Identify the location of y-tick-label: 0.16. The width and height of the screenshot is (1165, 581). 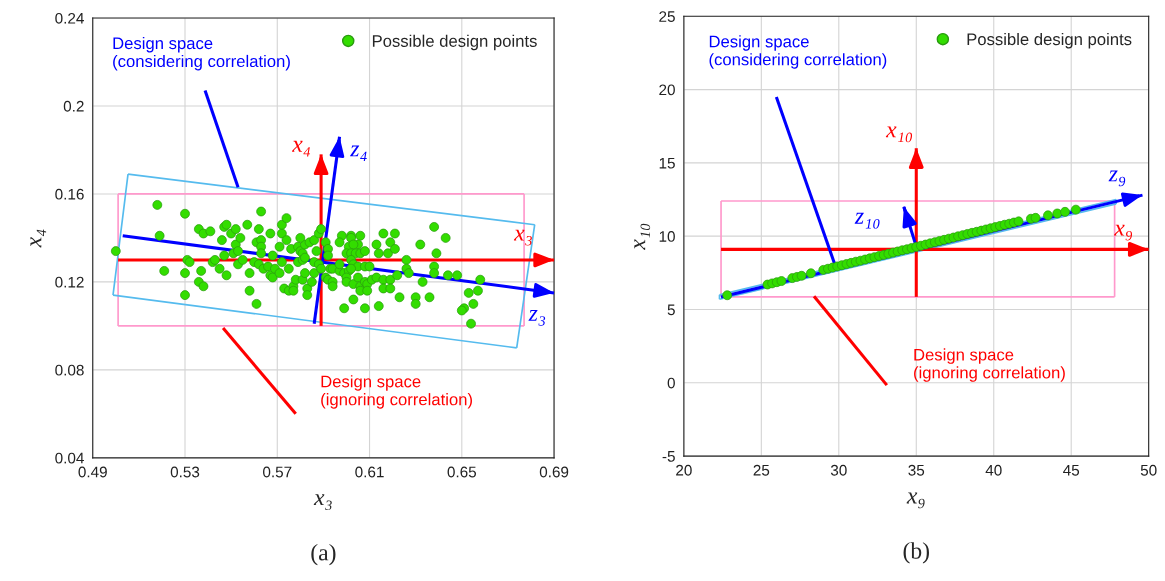
(69, 194).